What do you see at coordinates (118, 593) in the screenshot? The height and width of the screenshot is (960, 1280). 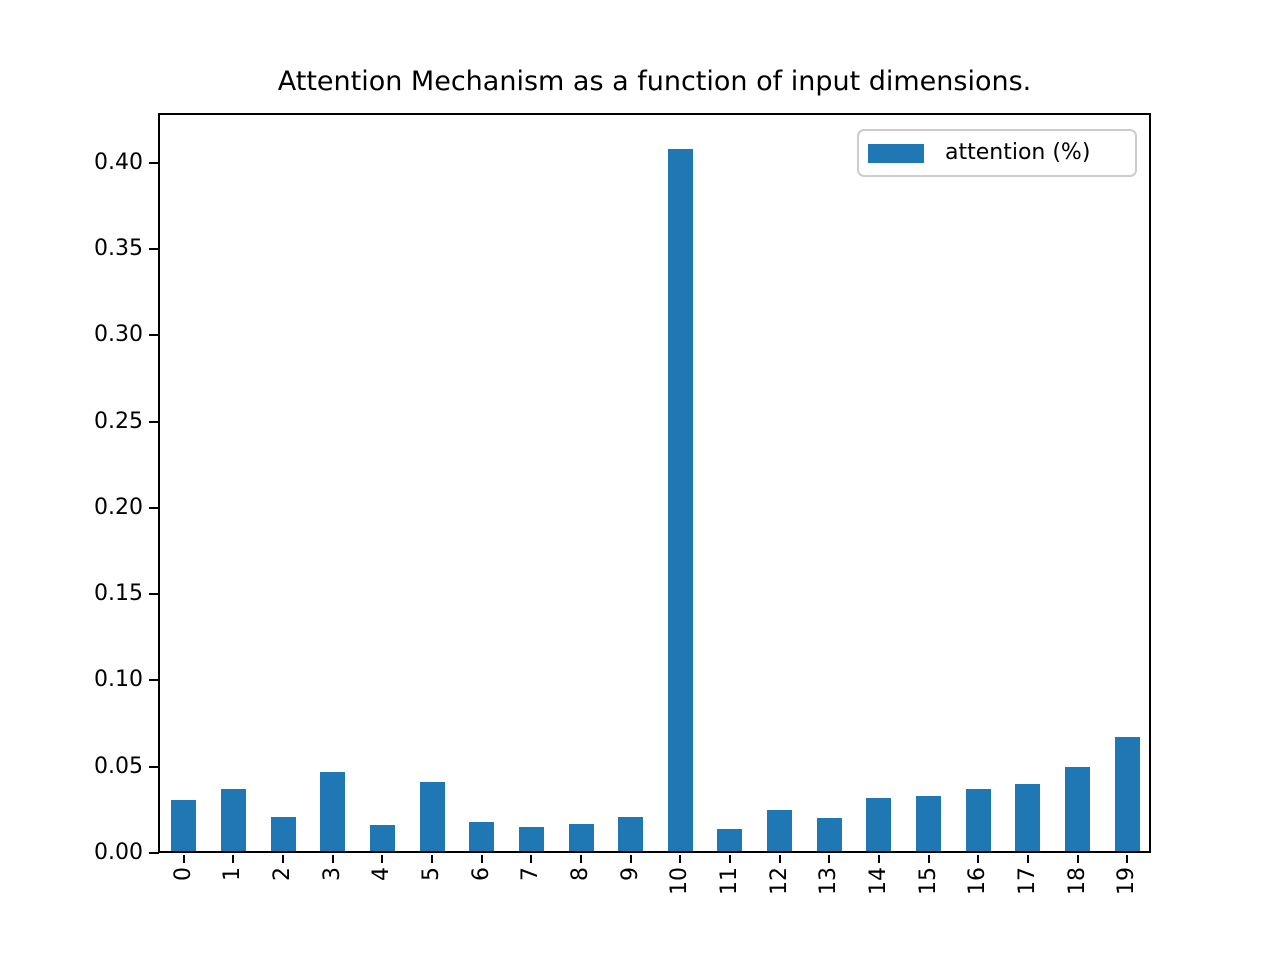 I see `y-tick-label: 0.15` at bounding box center [118, 593].